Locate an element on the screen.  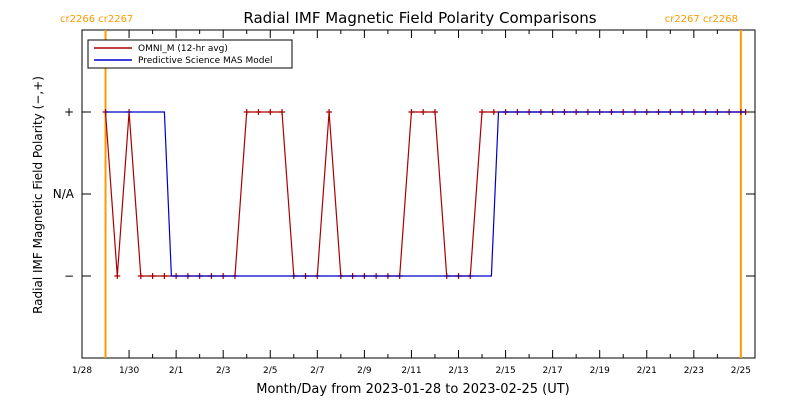
y-tick-label: + is located at coordinates (69, 112).